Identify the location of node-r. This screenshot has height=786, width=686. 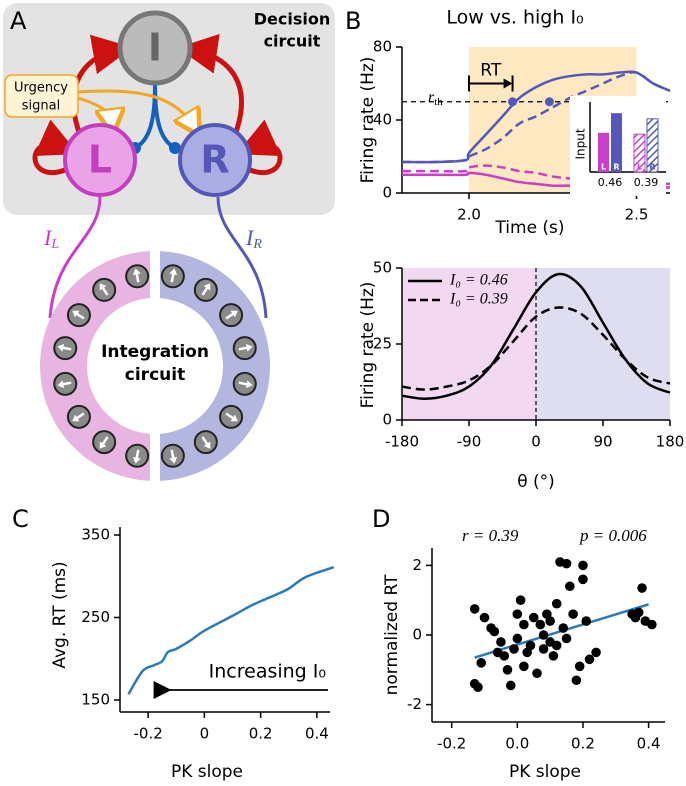
(215, 160).